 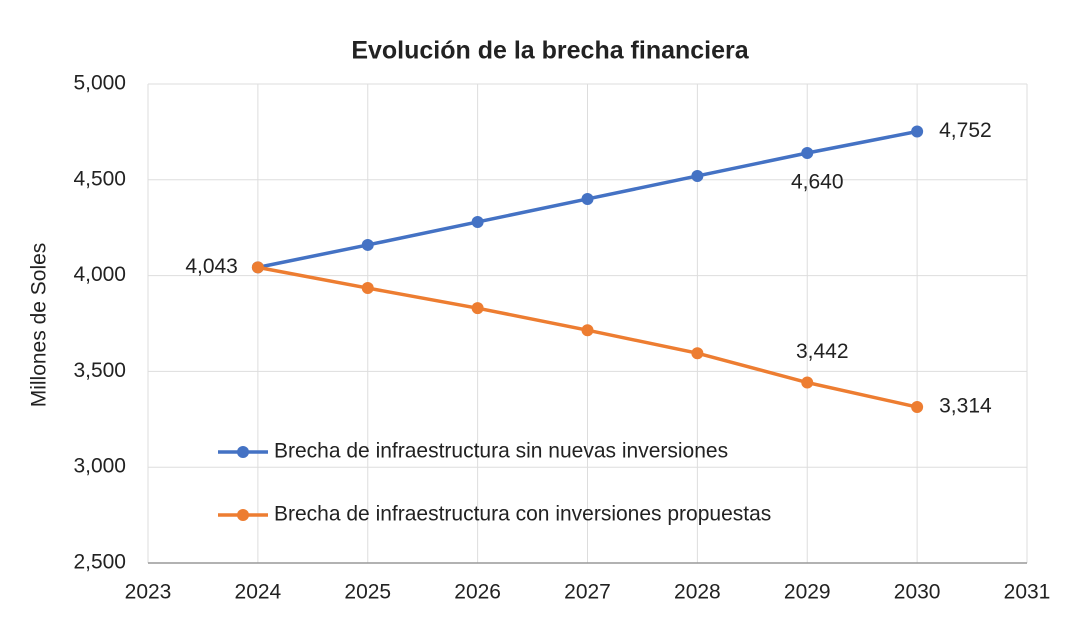 What do you see at coordinates (99, 466) in the screenshot?
I see `y-tick-label: 3,000` at bounding box center [99, 466].